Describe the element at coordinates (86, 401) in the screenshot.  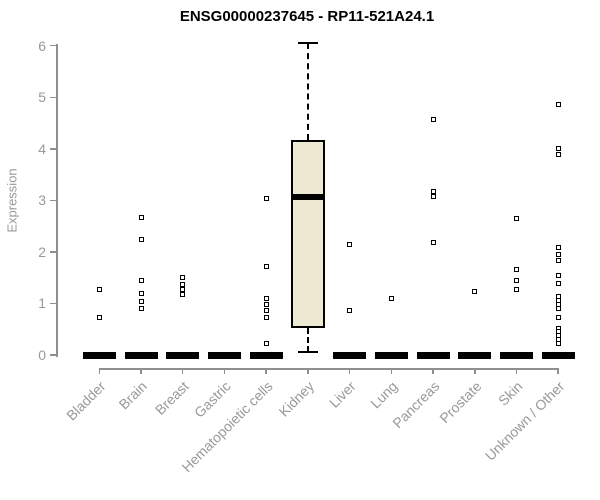
I see `x-category-label: Bladder` at that location.